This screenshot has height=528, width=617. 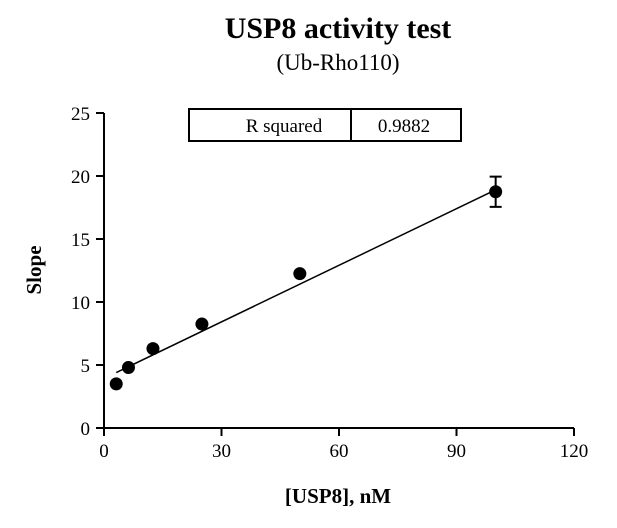 I want to click on y-tick-label: 0, so click(x=86, y=429).